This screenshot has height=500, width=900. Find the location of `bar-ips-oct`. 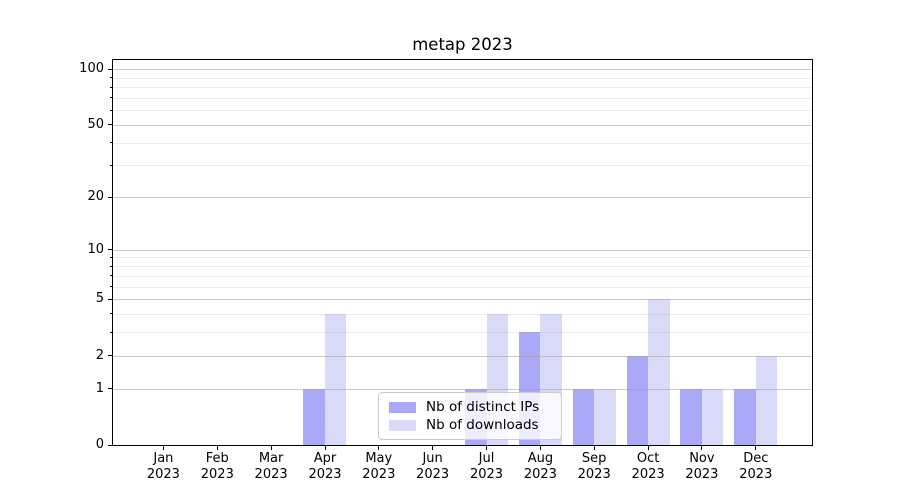

bar-ips-oct is located at coordinates (637, 400).